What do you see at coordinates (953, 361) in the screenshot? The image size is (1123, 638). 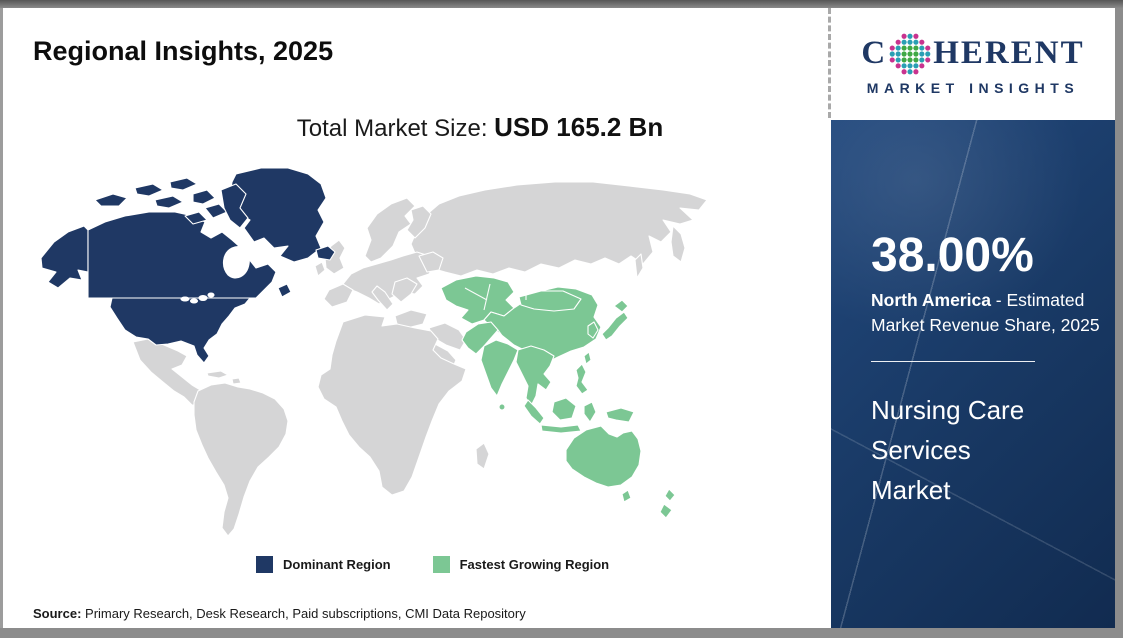 I see `sidebar-divider-line` at bounding box center [953, 361].